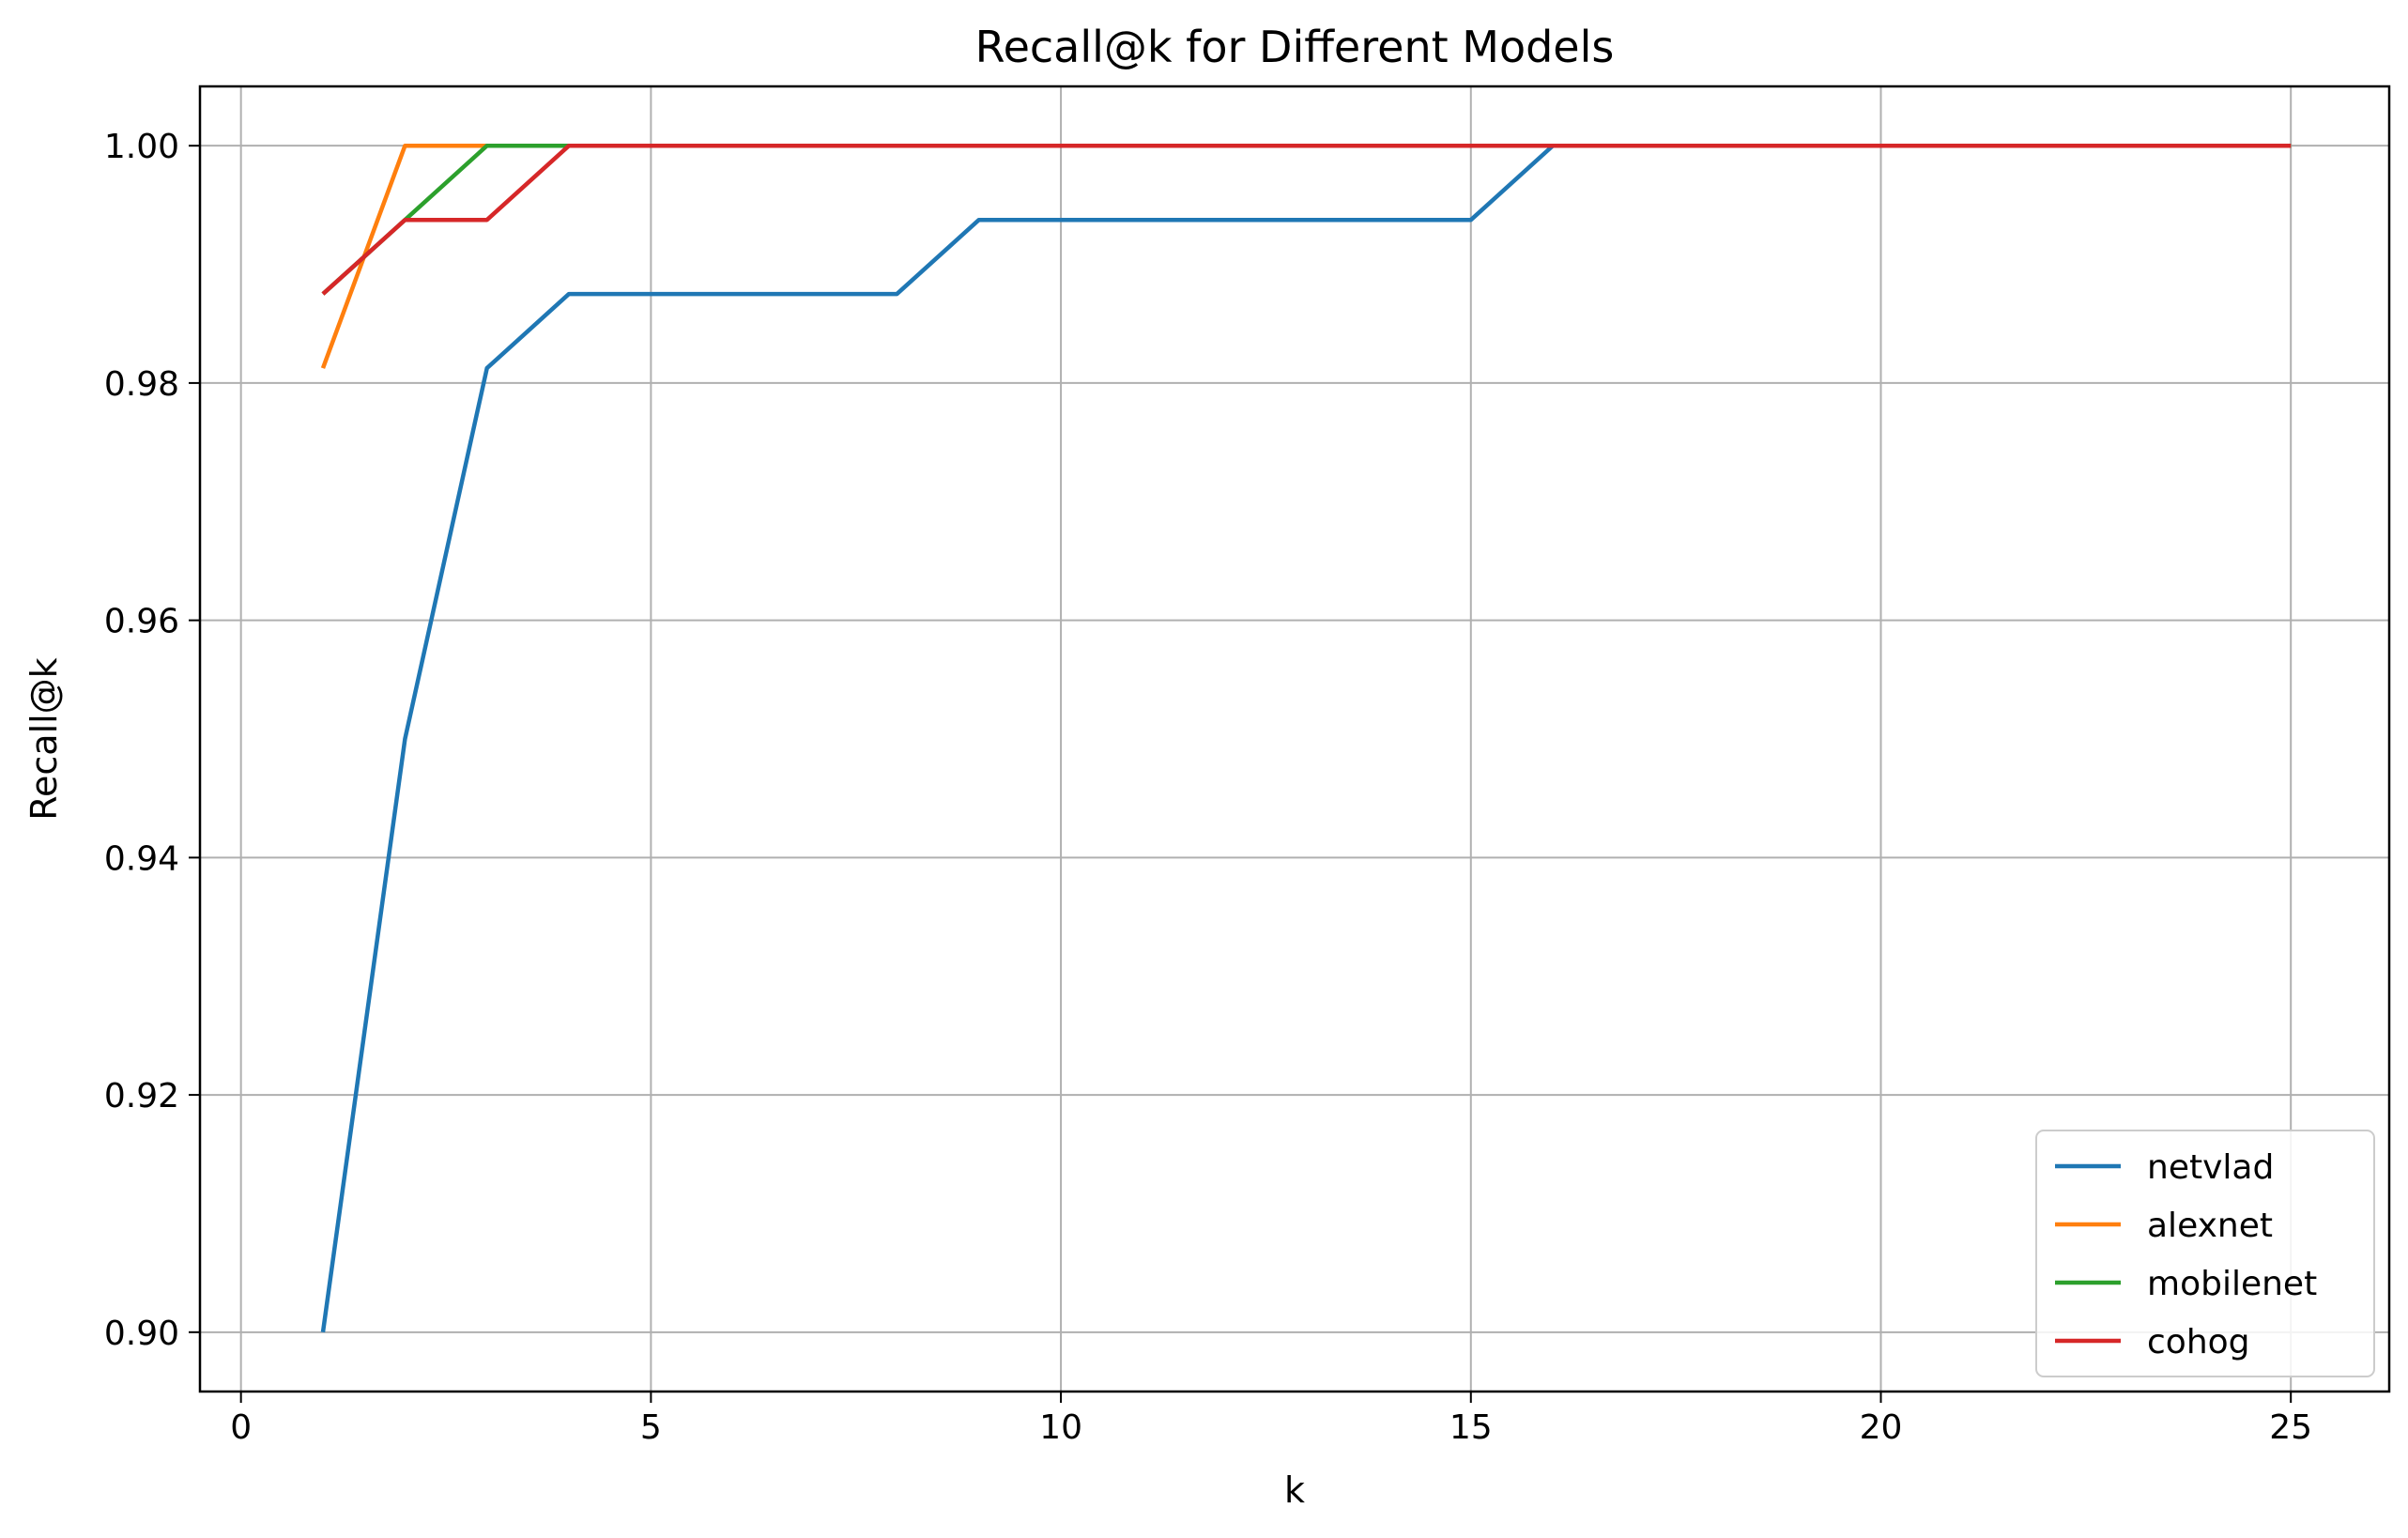 The width and height of the screenshot is (2408, 1538). Describe the element at coordinates (1295, 47) in the screenshot. I see `chart-title: Recall@k for Different Models` at that location.